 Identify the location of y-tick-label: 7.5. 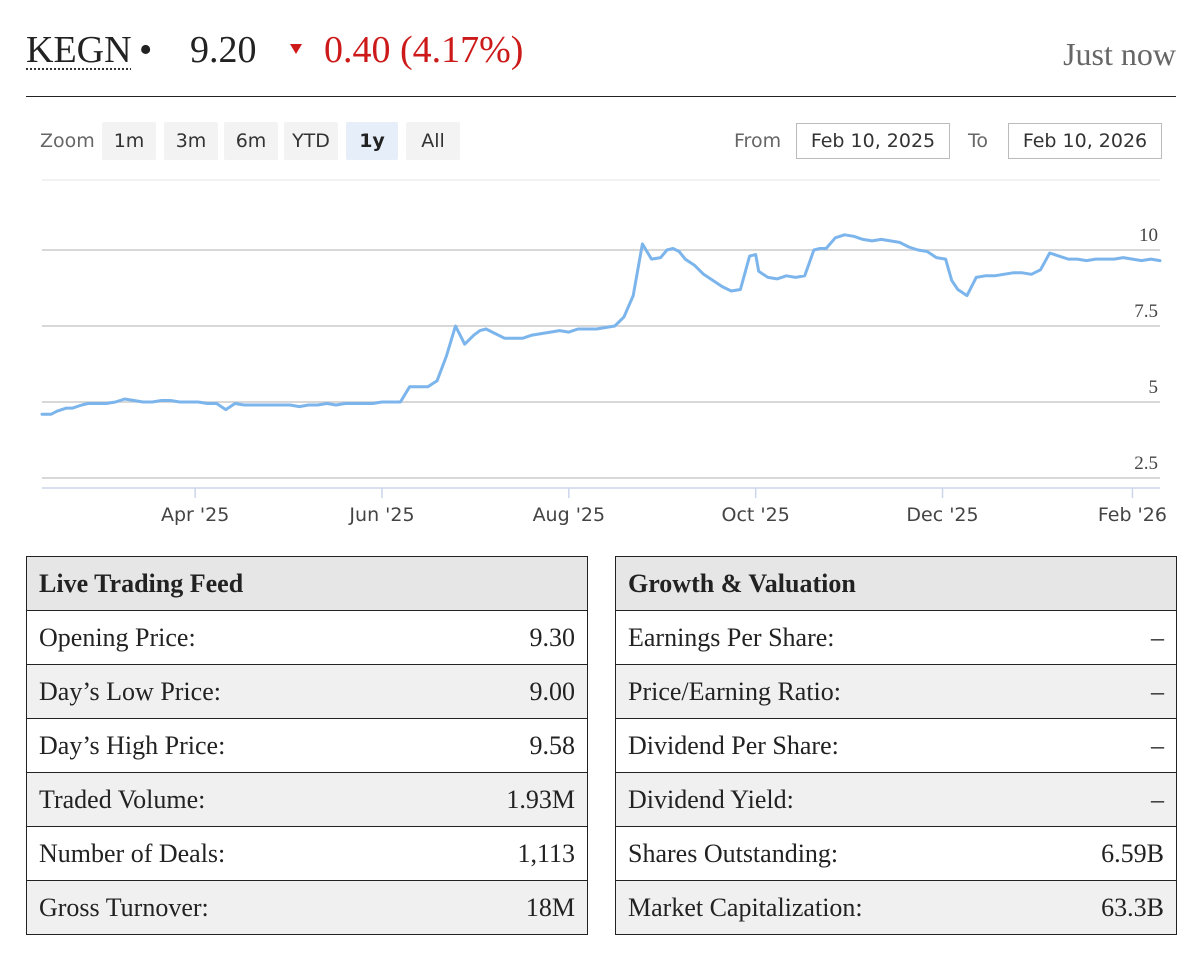
(1146, 311).